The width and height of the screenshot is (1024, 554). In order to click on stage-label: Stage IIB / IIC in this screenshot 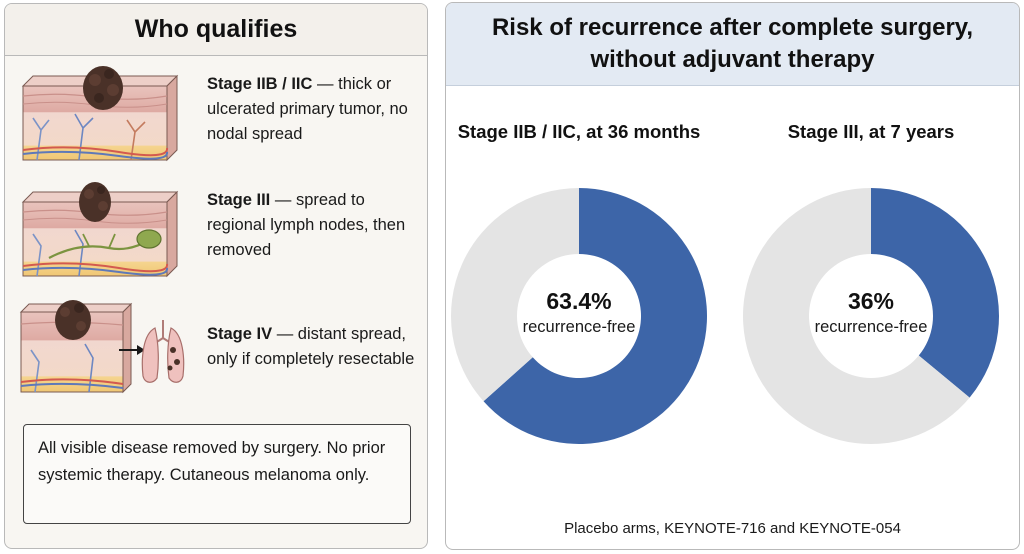, I will do `click(260, 84)`.